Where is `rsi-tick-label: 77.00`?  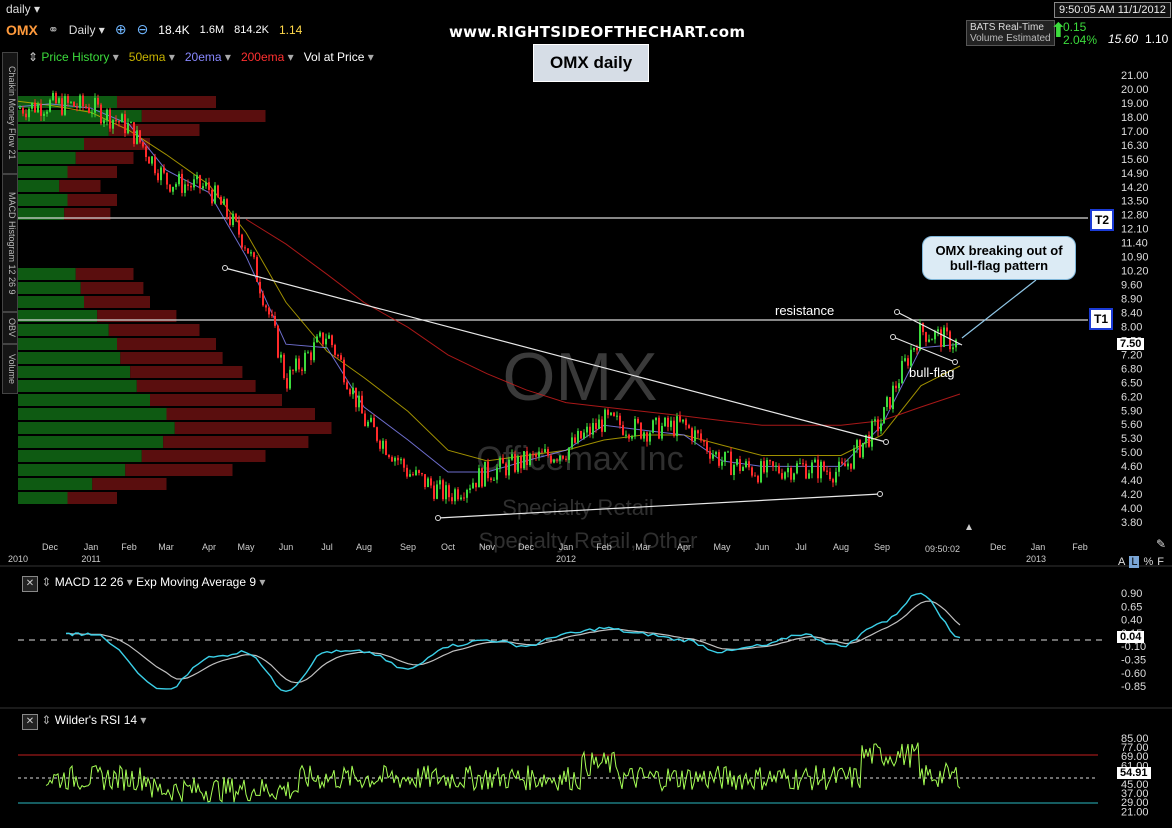 rsi-tick-label: 77.00 is located at coordinates (1135, 748).